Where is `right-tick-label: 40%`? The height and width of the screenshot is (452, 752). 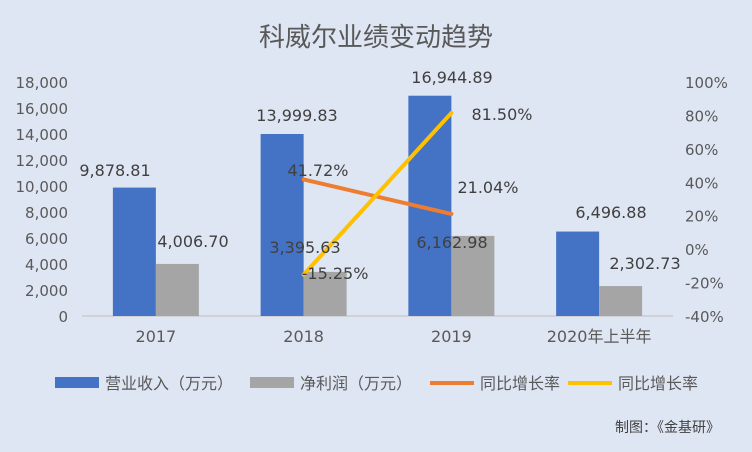 right-tick-label: 40% is located at coordinates (701, 183).